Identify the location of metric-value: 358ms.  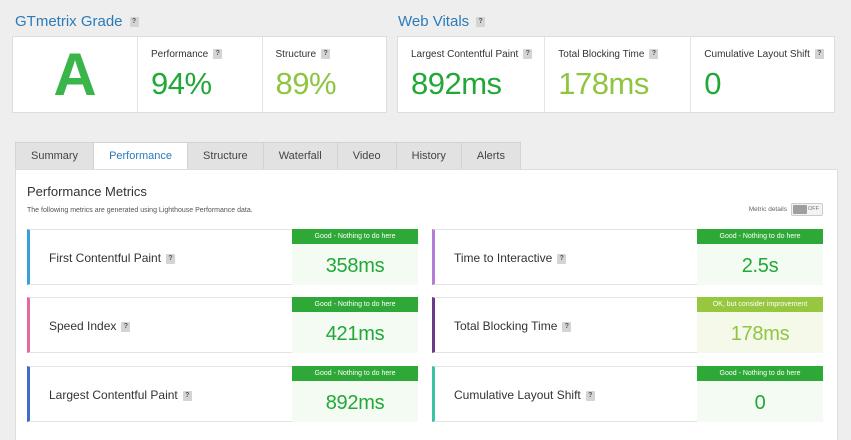
(355, 266).